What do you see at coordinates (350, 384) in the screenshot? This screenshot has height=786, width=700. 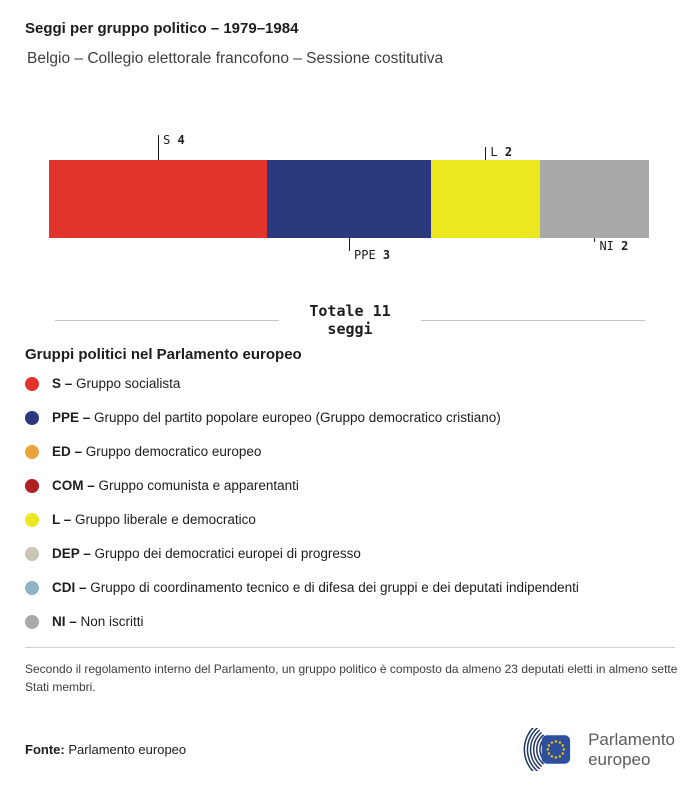 I see `legend-item-s: S – Gruppo socialista` at bounding box center [350, 384].